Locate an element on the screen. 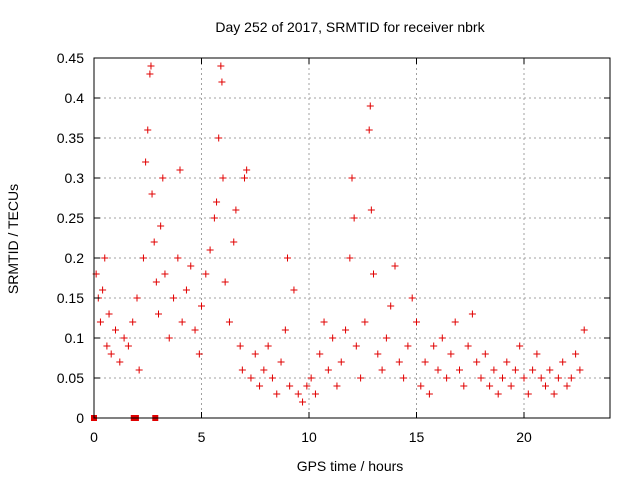 Image resolution: width=640 pixels, height=480 pixels. x-tick-label: 20 is located at coordinates (524, 437).